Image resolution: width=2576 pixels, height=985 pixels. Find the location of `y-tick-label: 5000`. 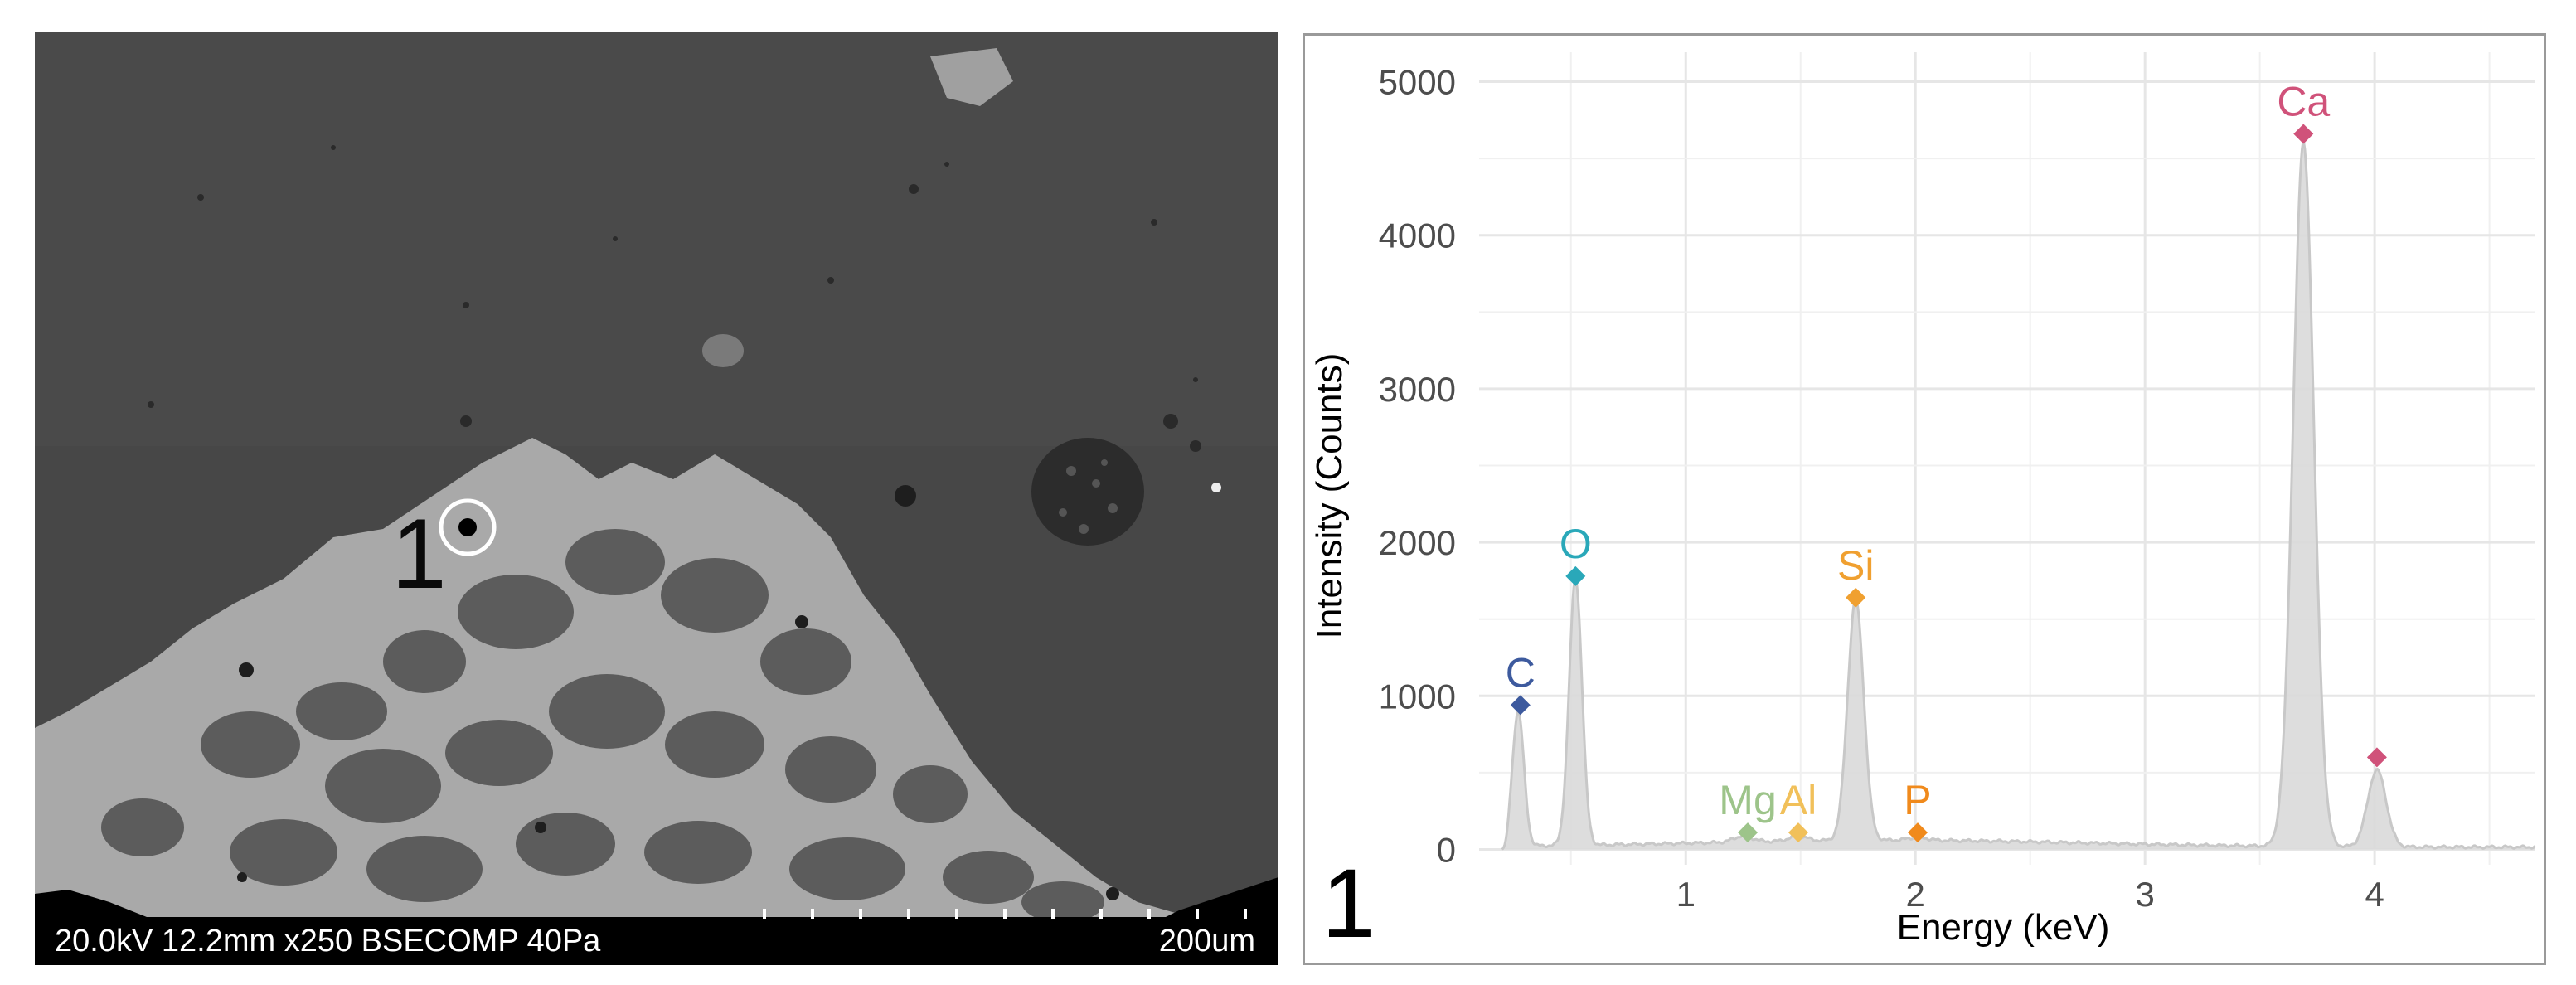

y-tick-label: 5000 is located at coordinates (1417, 82).